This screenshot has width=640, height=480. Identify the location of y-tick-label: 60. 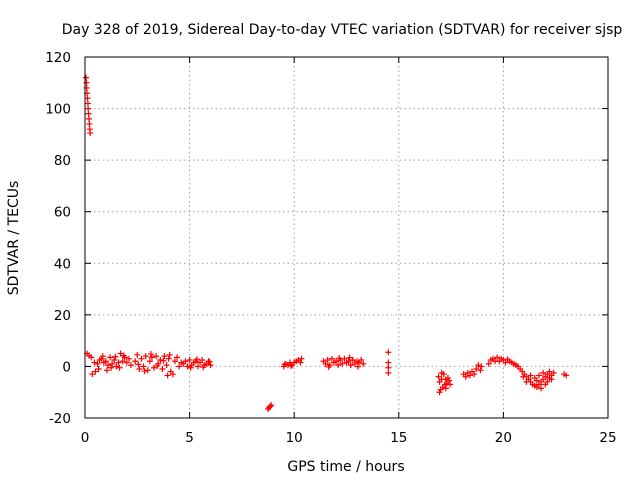
(62, 213).